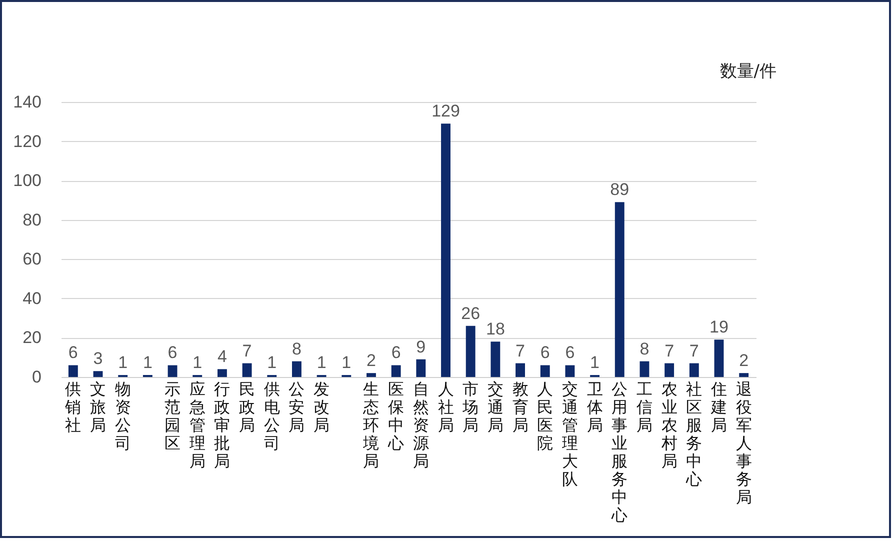  Describe the element at coordinates (520, 407) in the screenshot. I see `x-tick-label: 教育局` at that location.